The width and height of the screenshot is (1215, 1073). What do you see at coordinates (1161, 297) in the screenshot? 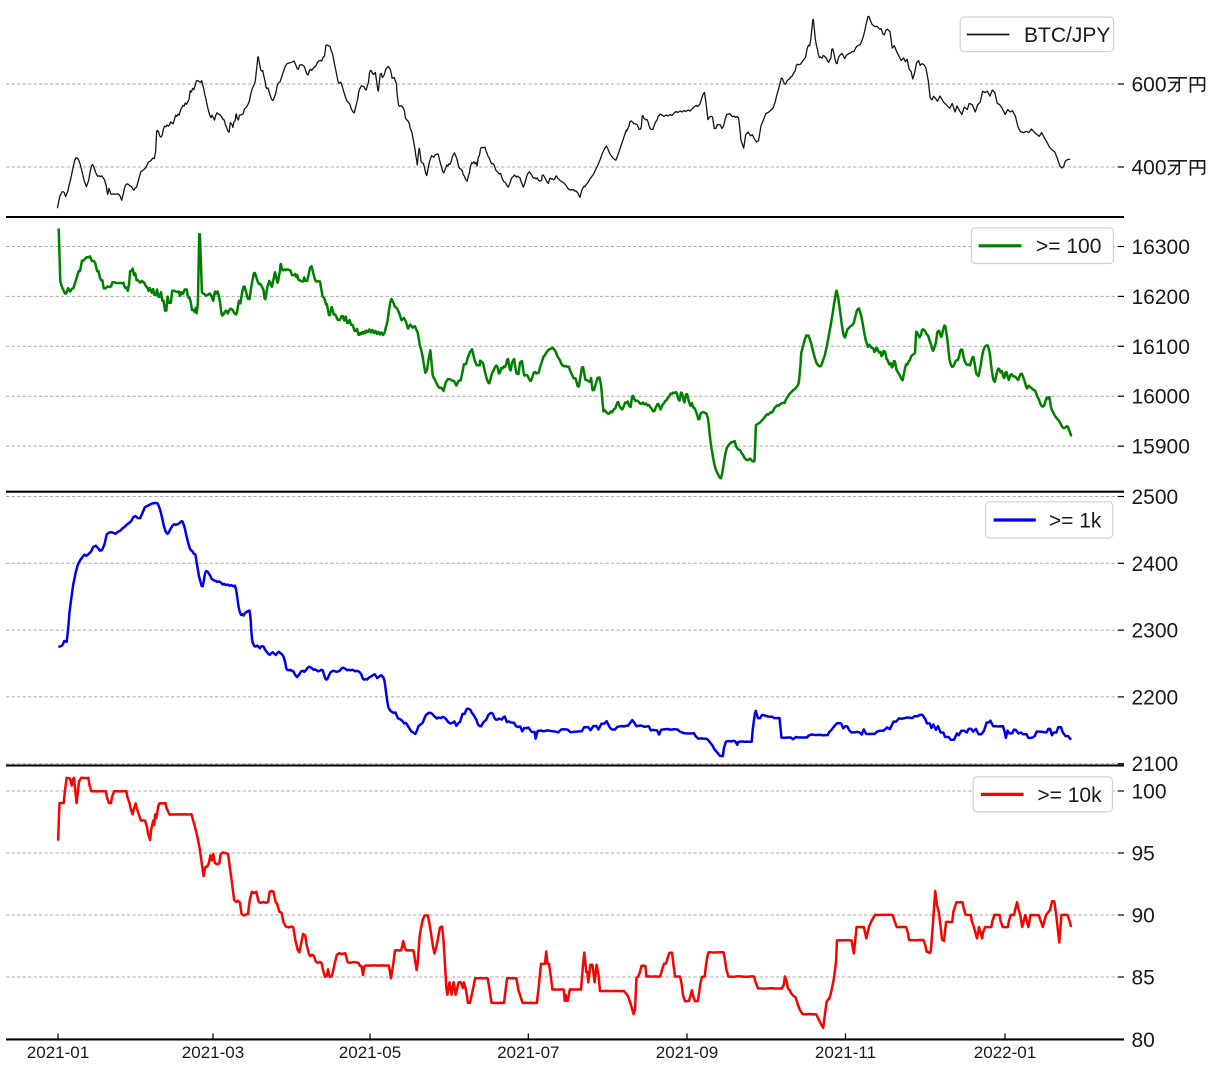
I see `svg-text: 16200` at bounding box center [1161, 297].